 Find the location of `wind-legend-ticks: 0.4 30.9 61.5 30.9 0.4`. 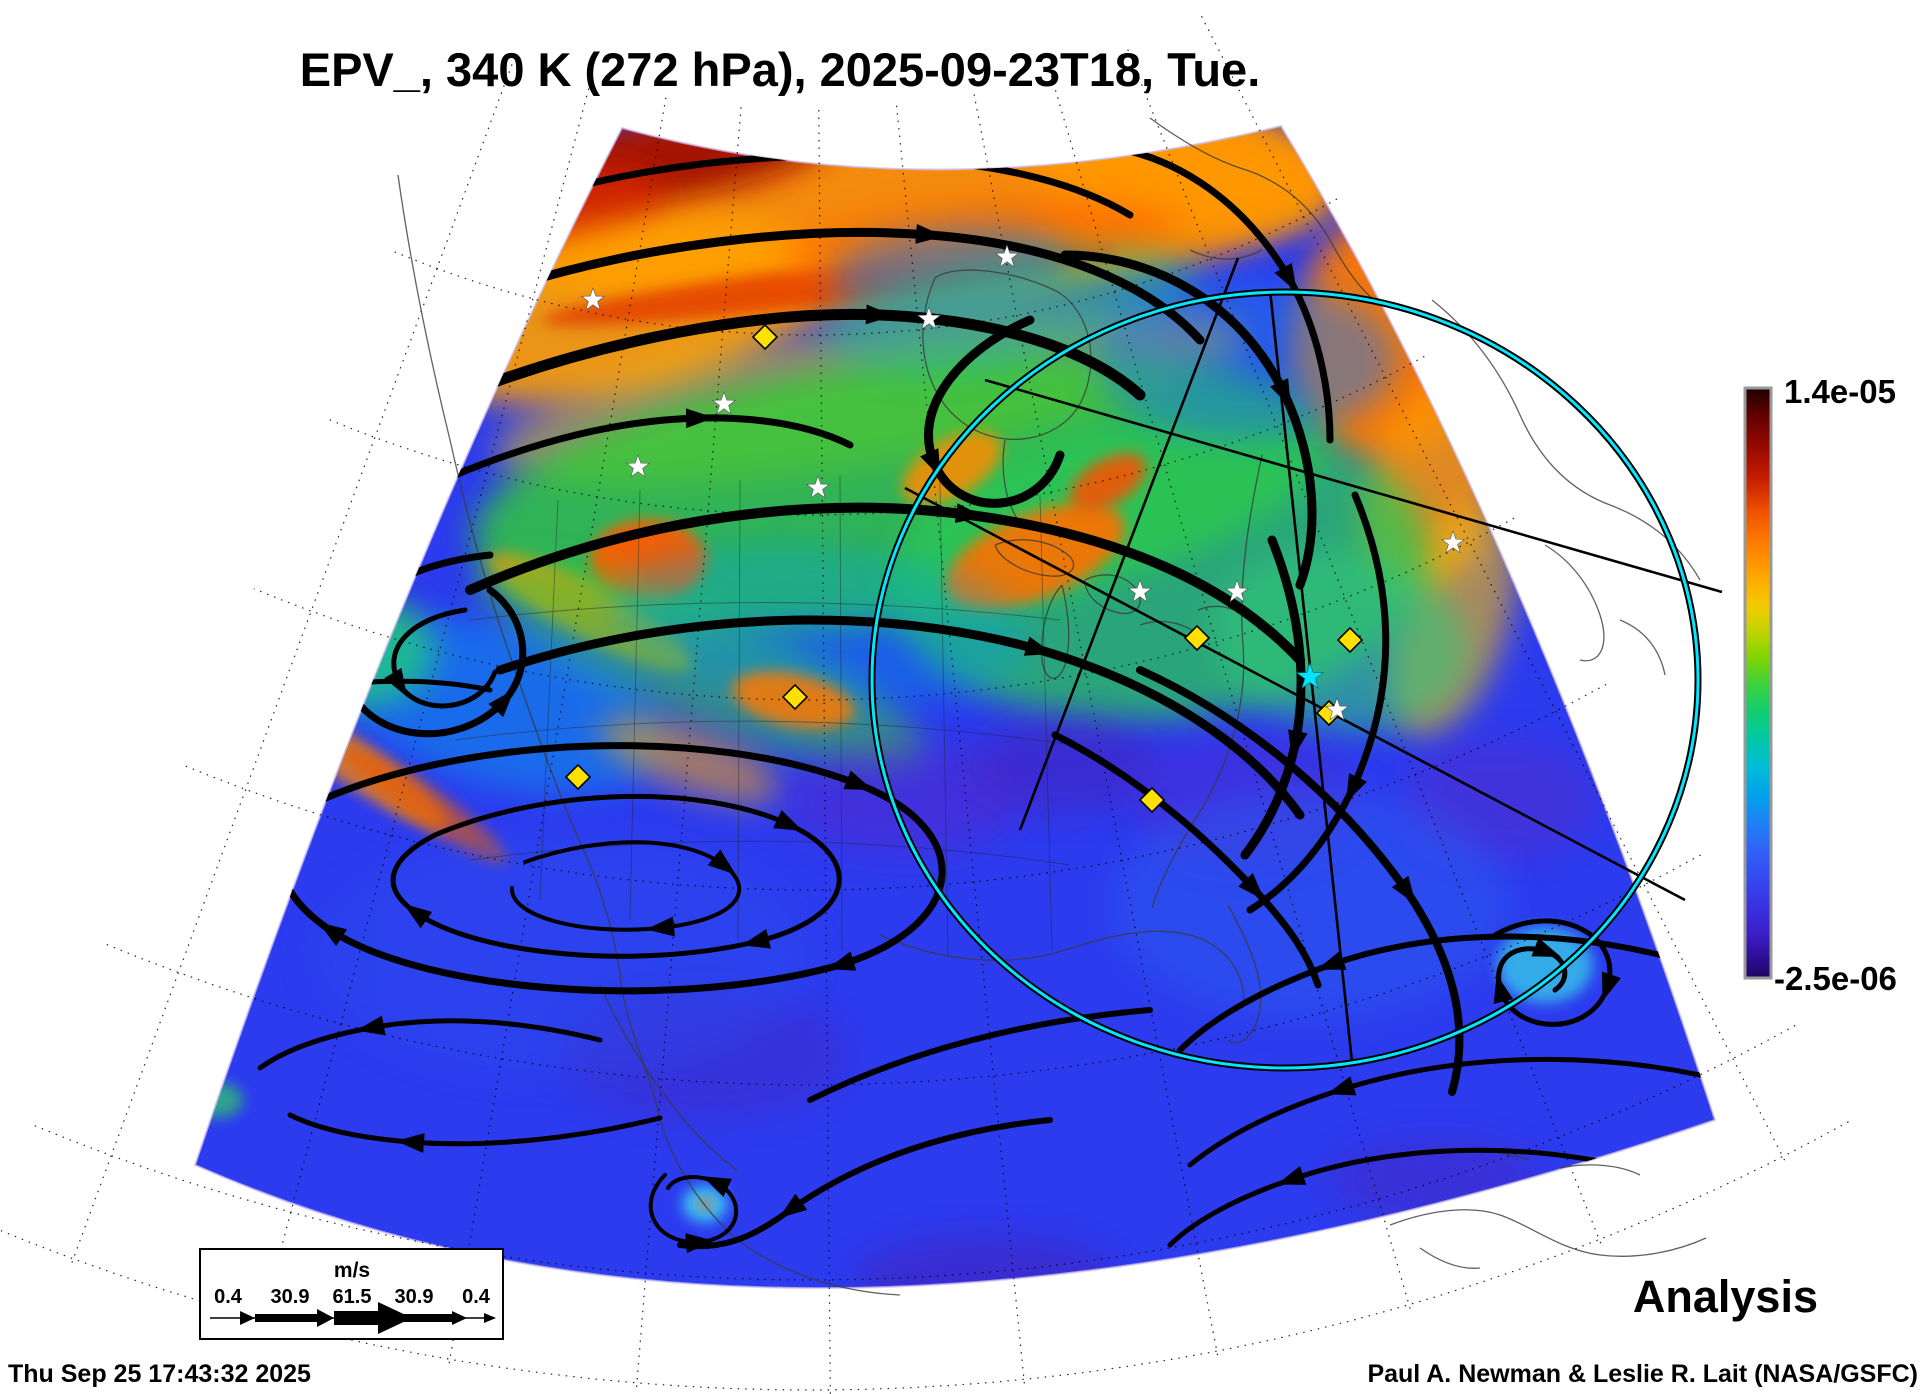

wind-legend-ticks: 0.4 30.9 61.5 30.9 0.4 is located at coordinates (352, 1297).